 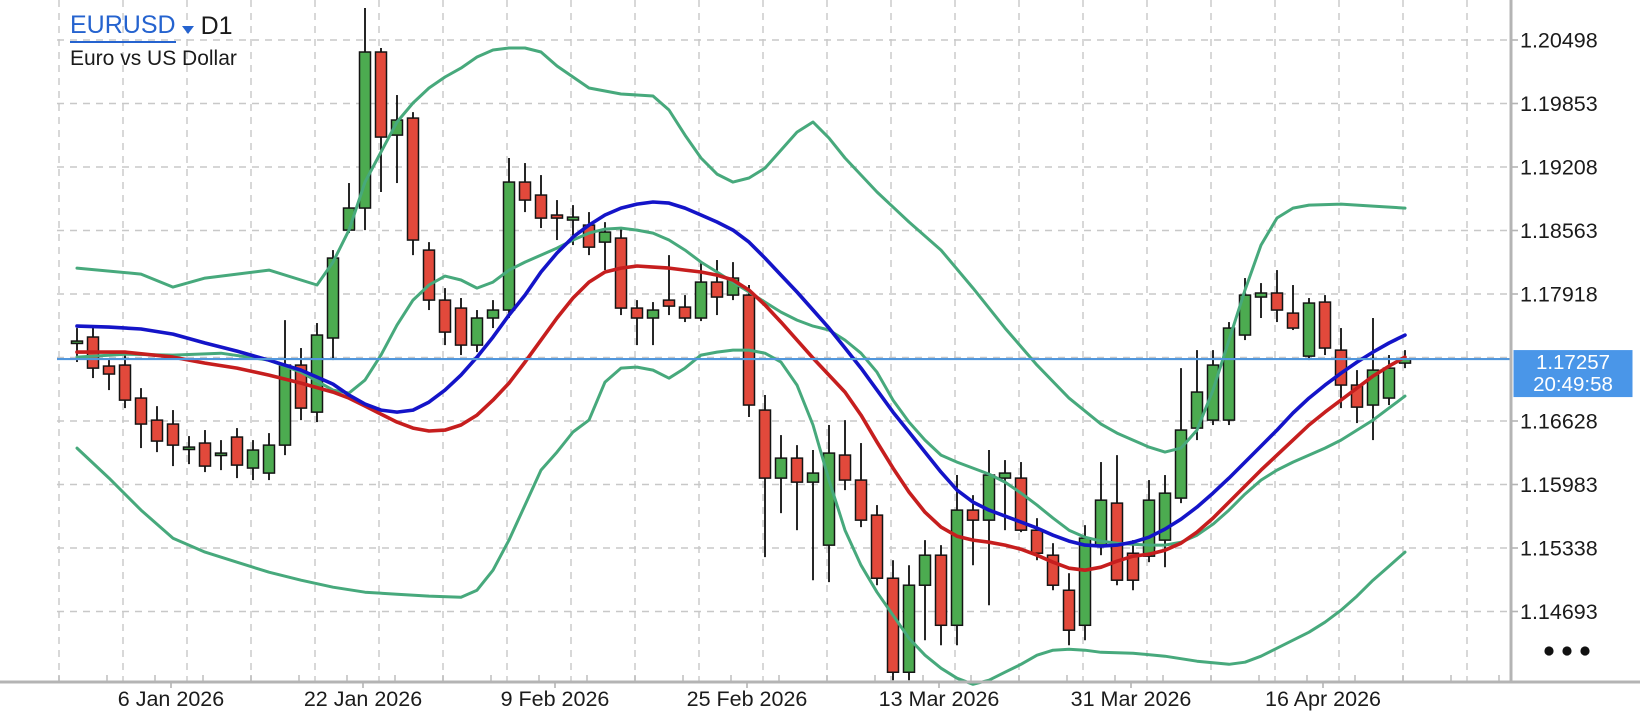 What do you see at coordinates (1559, 104) in the screenshot?
I see `price-axis-label: 1.19853` at bounding box center [1559, 104].